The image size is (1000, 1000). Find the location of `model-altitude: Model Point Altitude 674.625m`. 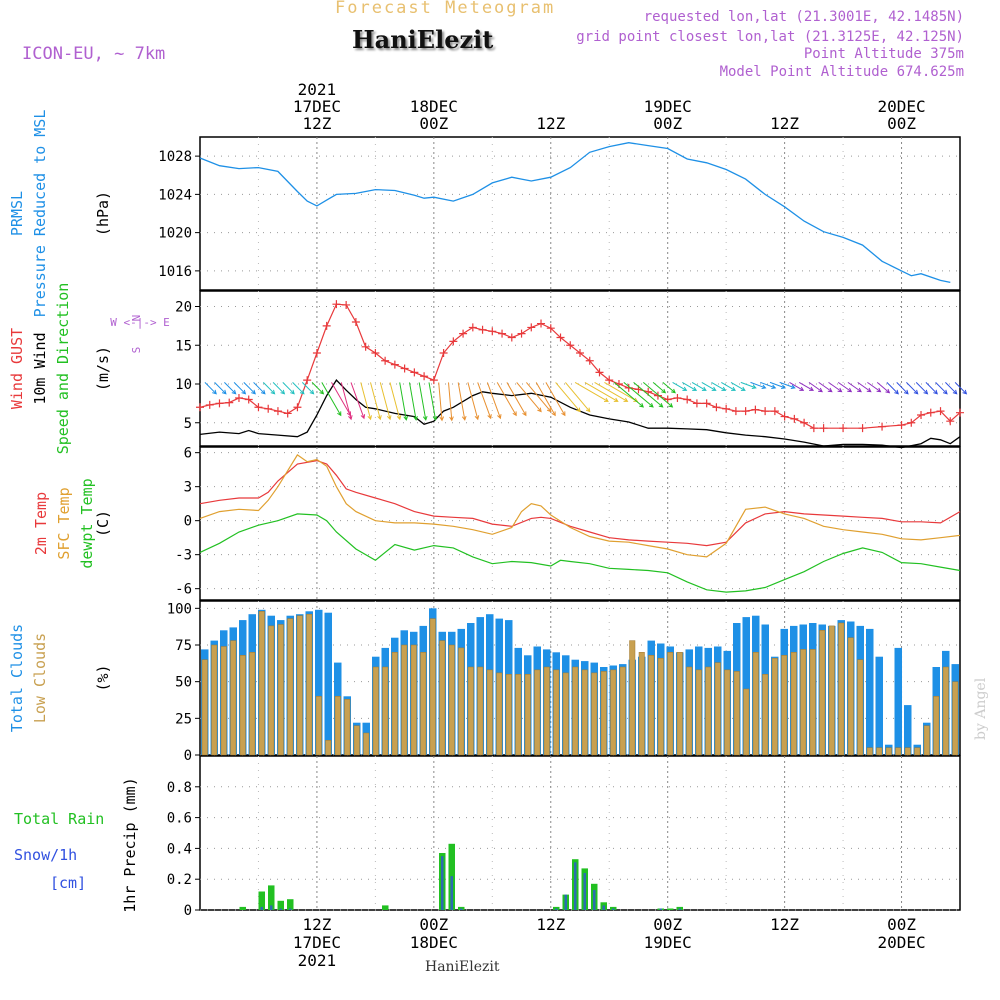

model-altitude: Model Point Altitude 674.625m is located at coordinates (841, 72).